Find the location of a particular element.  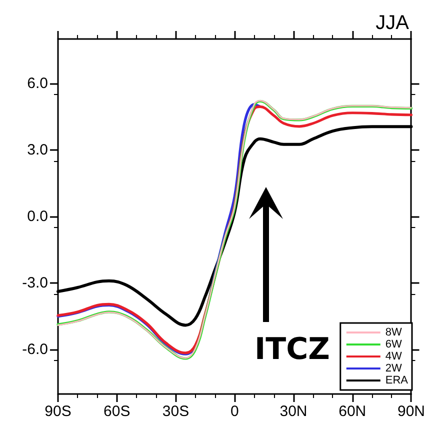

legend-label: 2W is located at coordinates (393, 368).